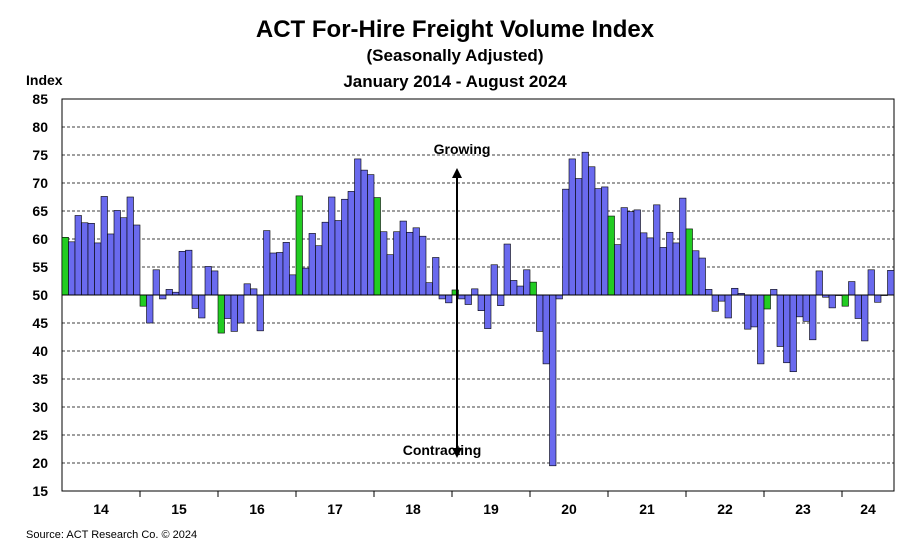  I want to click on x-tick-label: 18, so click(413, 509).